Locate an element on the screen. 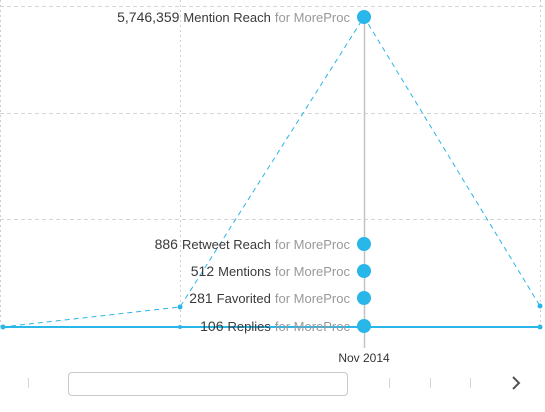 The height and width of the screenshot is (412, 545). tooltip-label-mentions: 512 Mentions for MoreProc is located at coordinates (271, 271).